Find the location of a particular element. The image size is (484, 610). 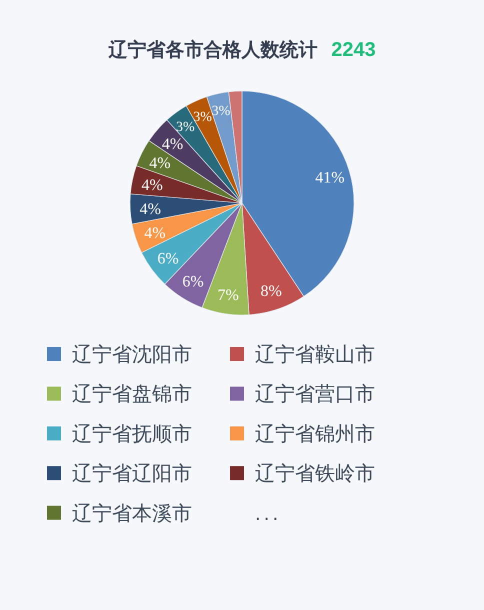

legend-label: 辽宁省抚顺市 is located at coordinates (132, 433).